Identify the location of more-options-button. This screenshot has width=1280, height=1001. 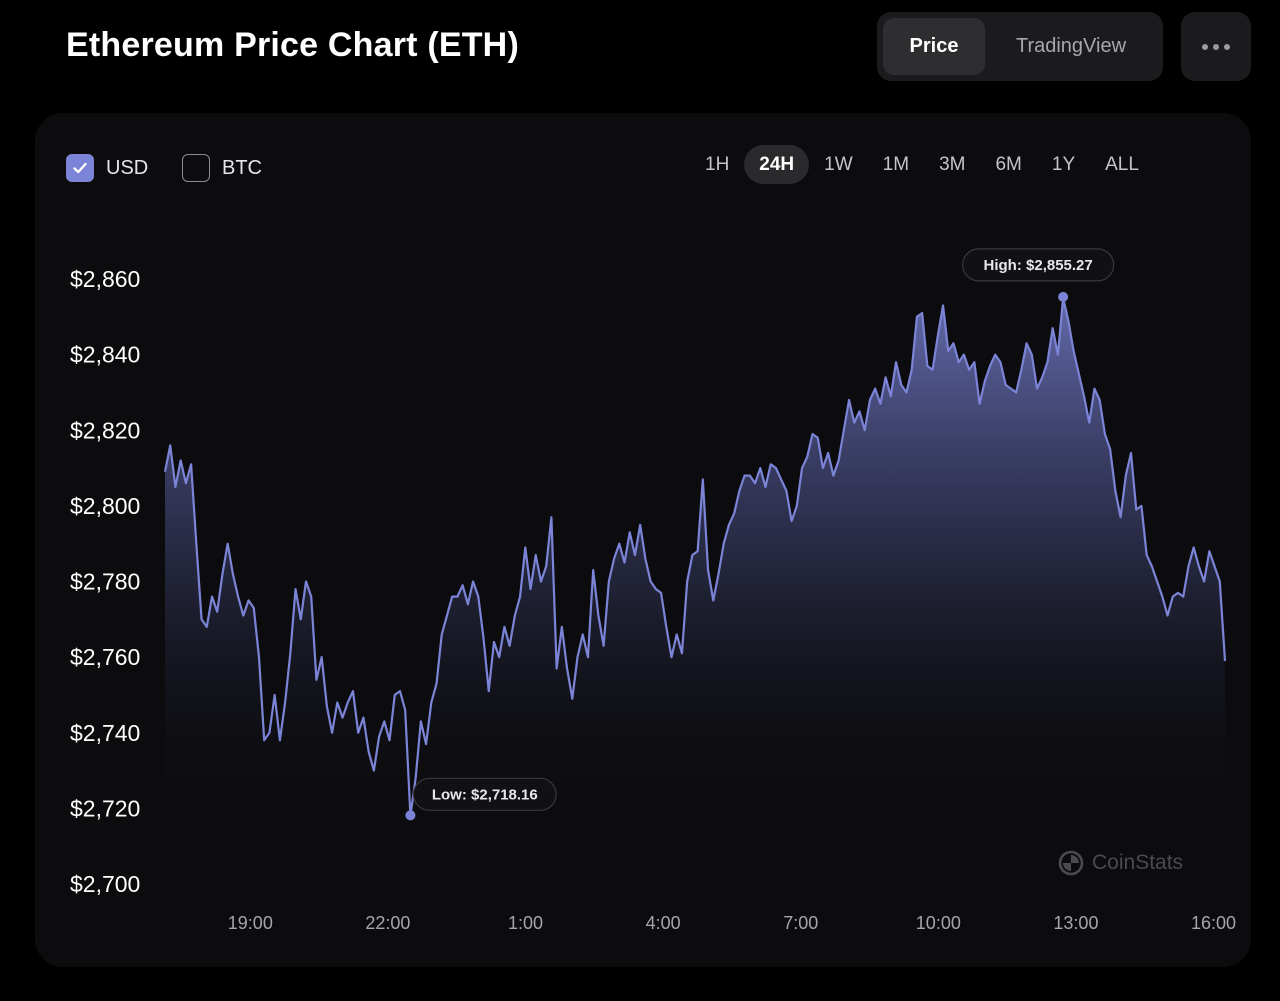
(1216, 46).